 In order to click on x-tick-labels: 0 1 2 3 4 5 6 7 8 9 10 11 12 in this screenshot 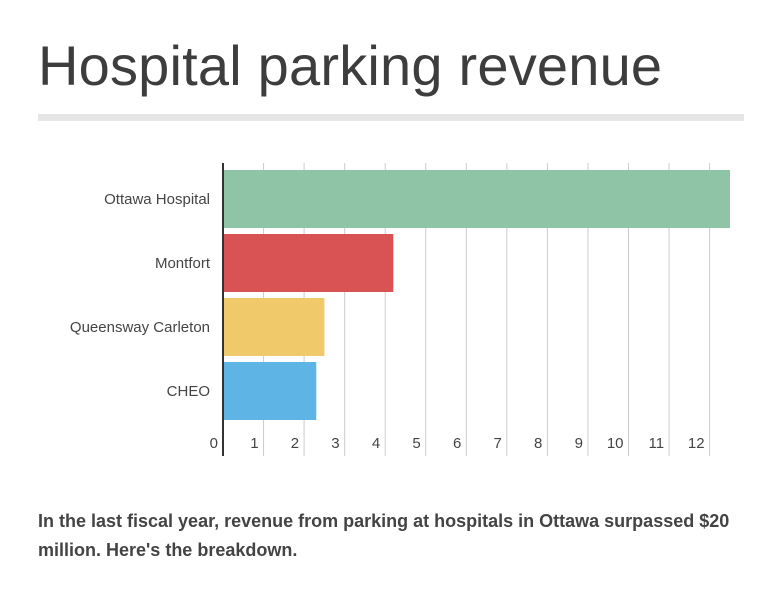, I will do `click(457, 443)`.